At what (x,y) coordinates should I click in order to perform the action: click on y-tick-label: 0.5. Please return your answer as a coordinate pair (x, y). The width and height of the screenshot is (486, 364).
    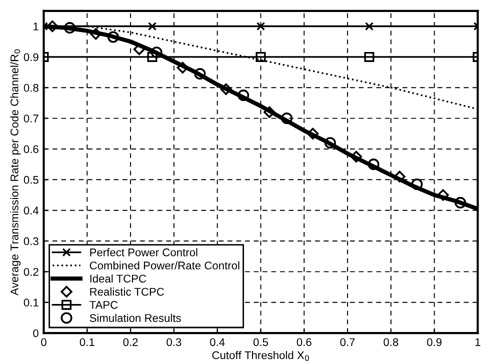
    Looking at the image, I should click on (31, 180).